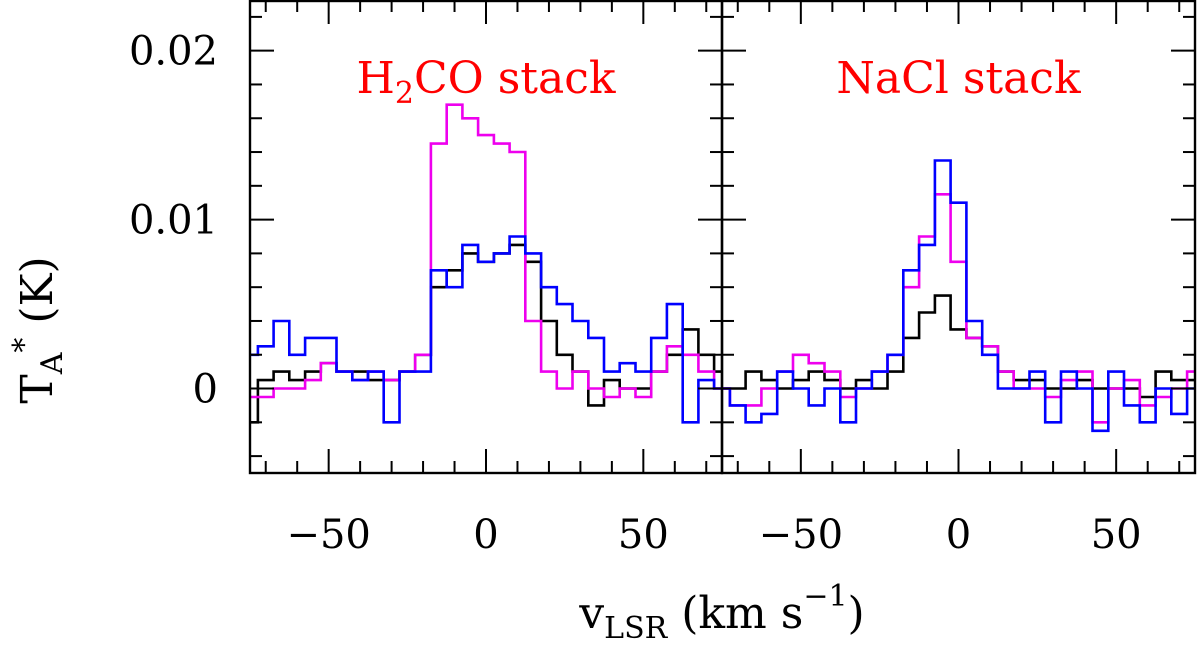 This screenshot has width=1200, height=645. I want to click on y-axis-title: TA* (K), so click(38, 329).